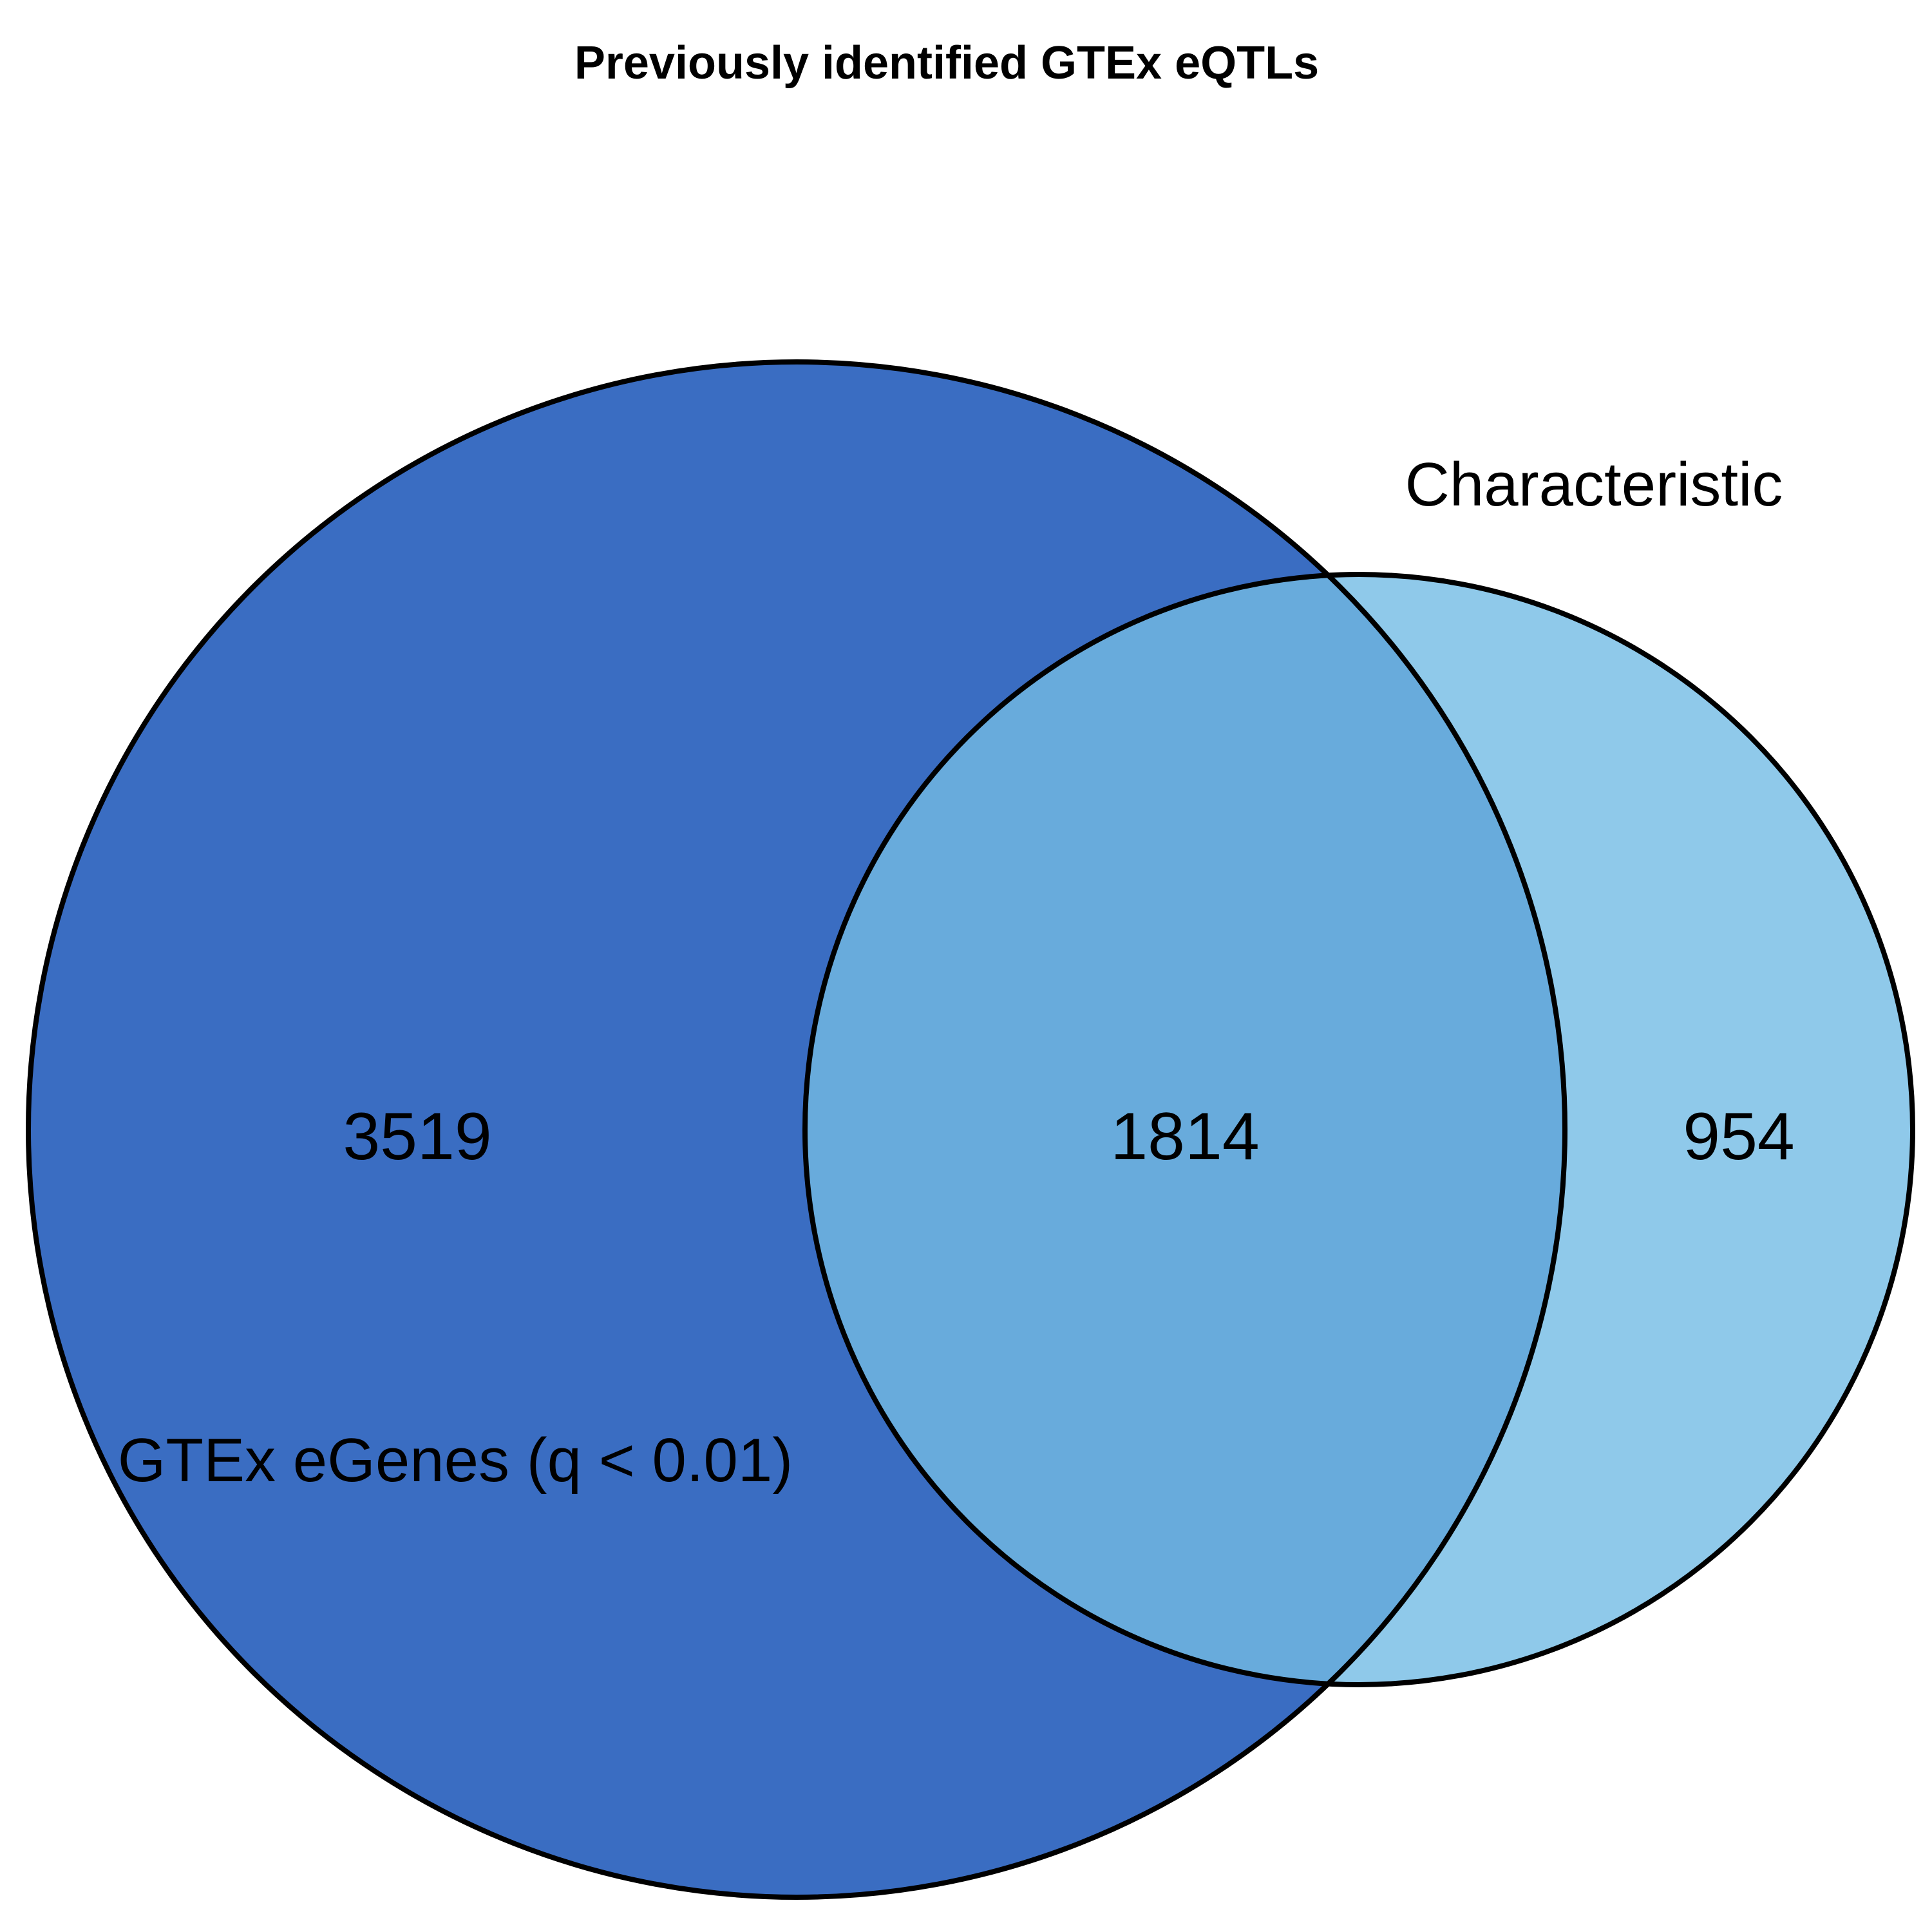 The width and height of the screenshot is (1932, 1932). I want to click on count-gtex-only: 3519, so click(417, 1136).